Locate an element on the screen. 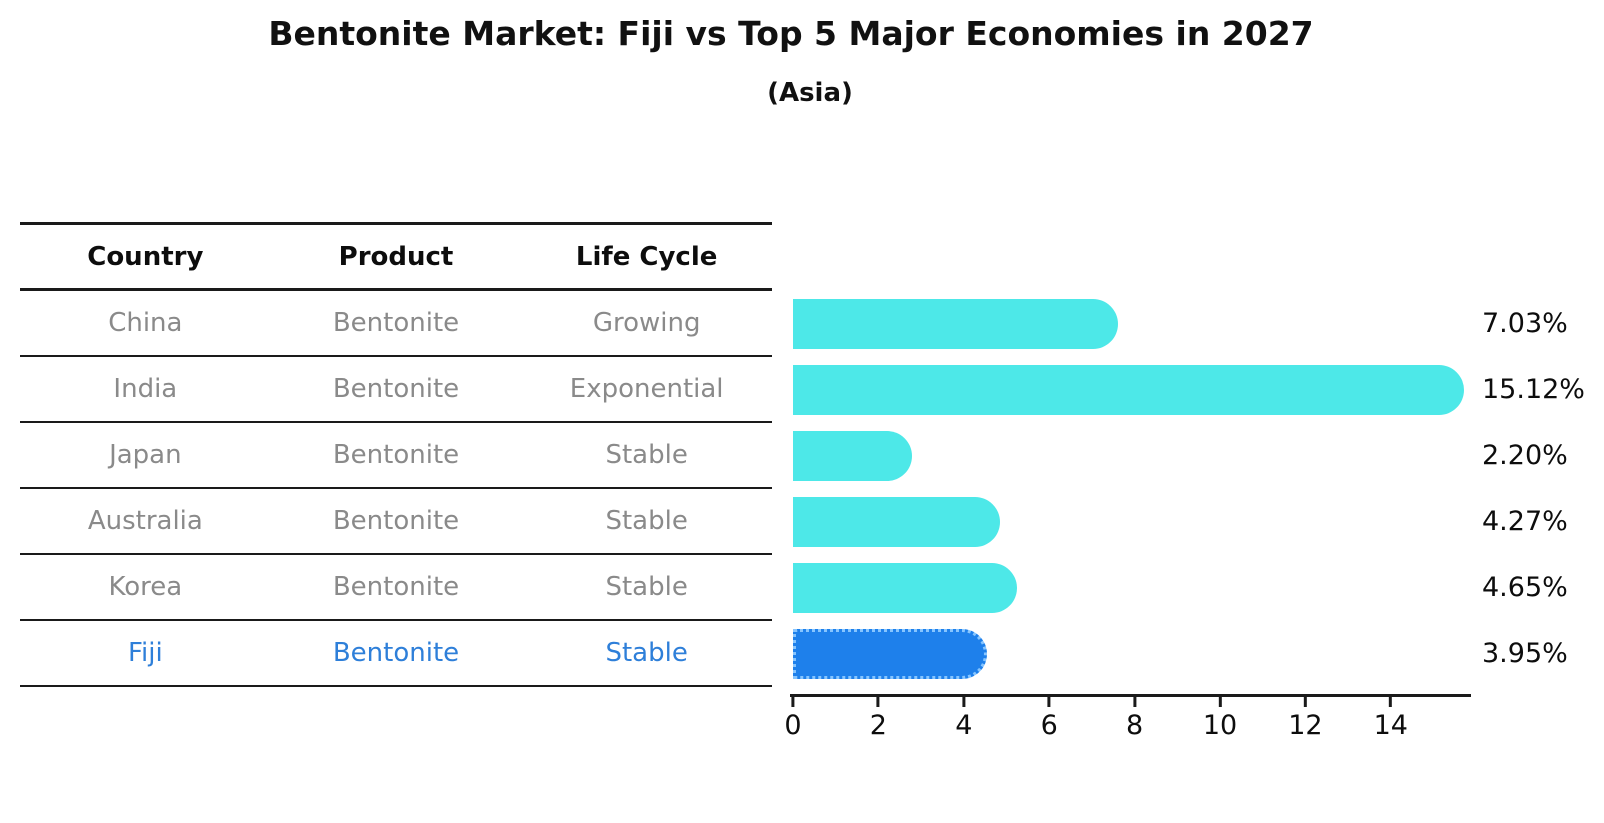  x-tick: 4 is located at coordinates (963, 719).